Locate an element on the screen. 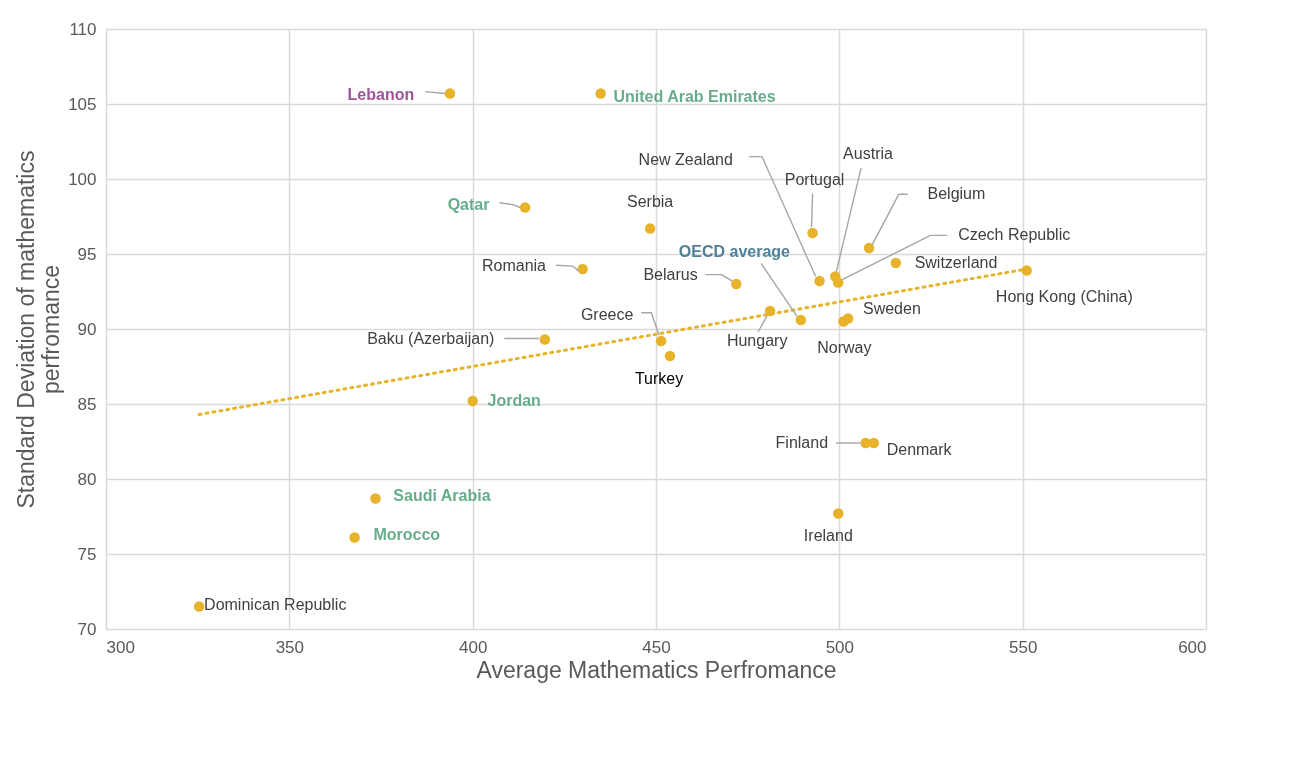 Image resolution: width=1311 pixels, height=760 pixels. y-tick-label: 100 is located at coordinates (82, 179).